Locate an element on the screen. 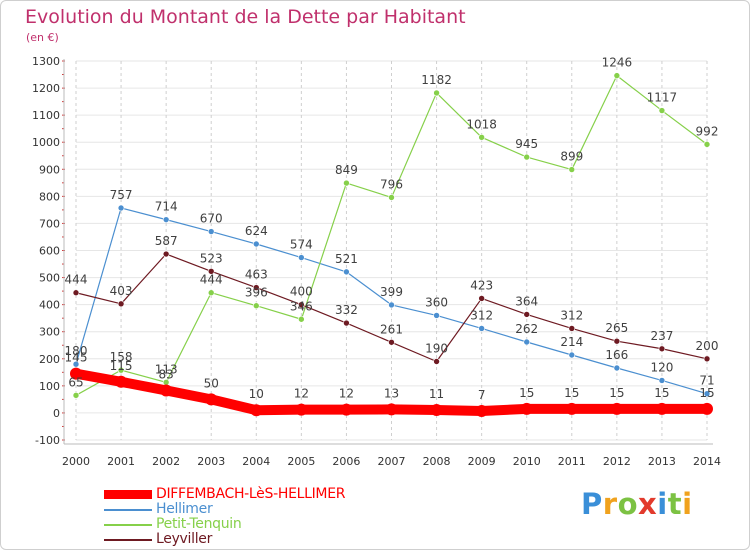 The height and width of the screenshot is (550, 750). data-label: 166 is located at coordinates (616, 355).